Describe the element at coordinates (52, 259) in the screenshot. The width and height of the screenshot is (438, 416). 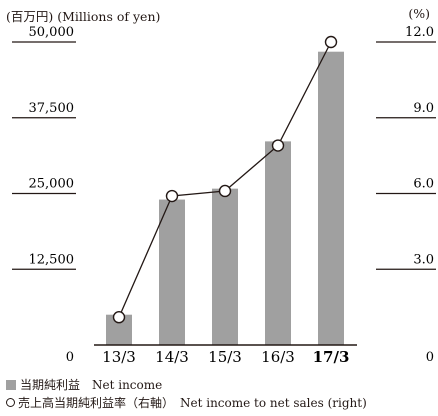
I see `left-axis-tick-label: 12,500` at that location.